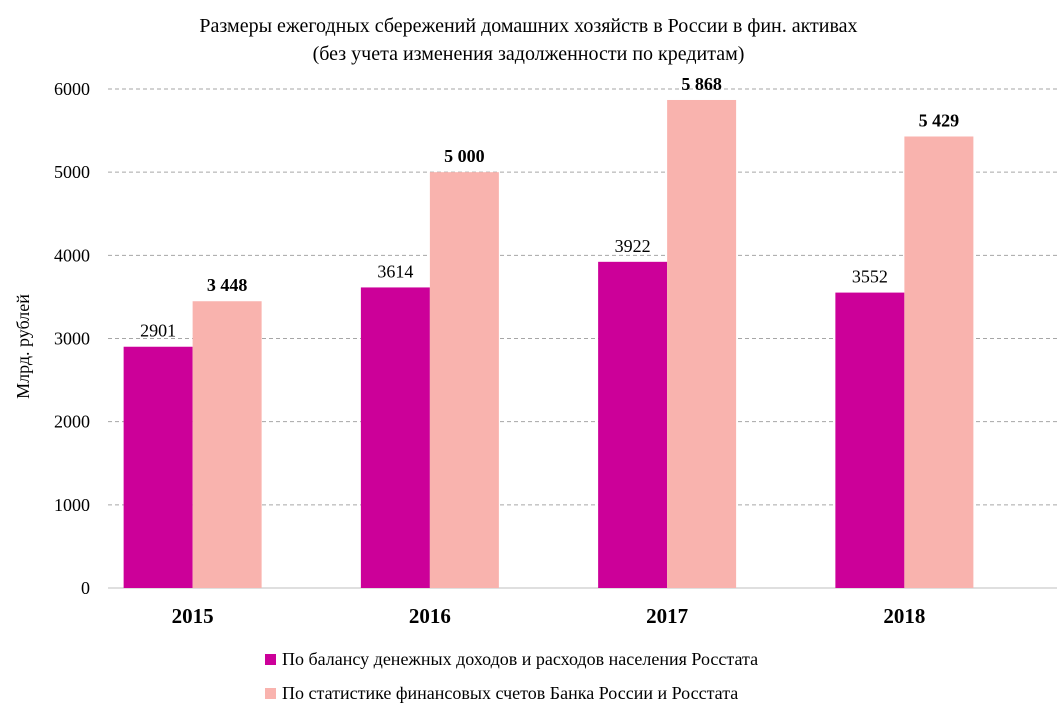 The width and height of the screenshot is (1057, 710). What do you see at coordinates (633, 246) in the screenshot?
I see `data-label: 3922` at bounding box center [633, 246].